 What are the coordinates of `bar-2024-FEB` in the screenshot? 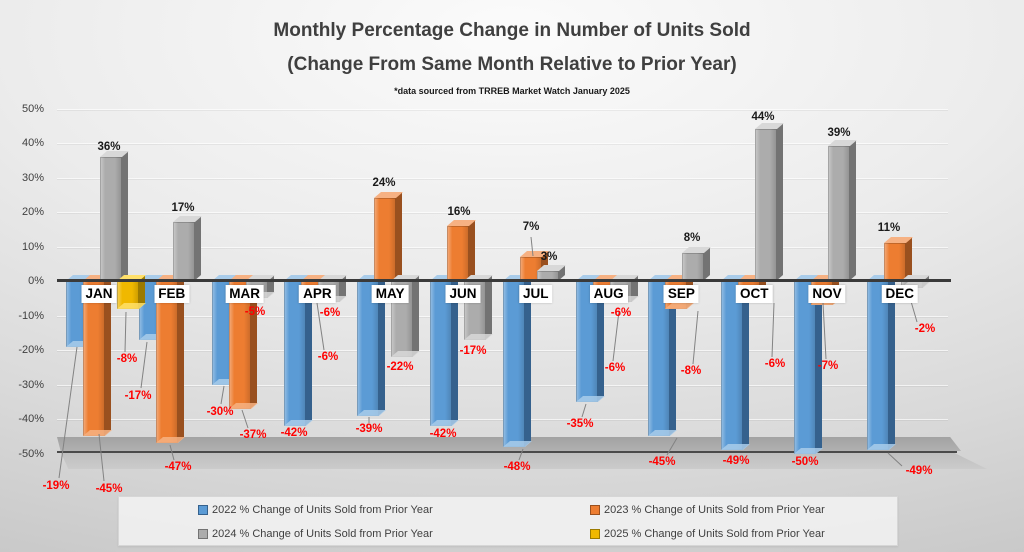 It's located at (187, 248).